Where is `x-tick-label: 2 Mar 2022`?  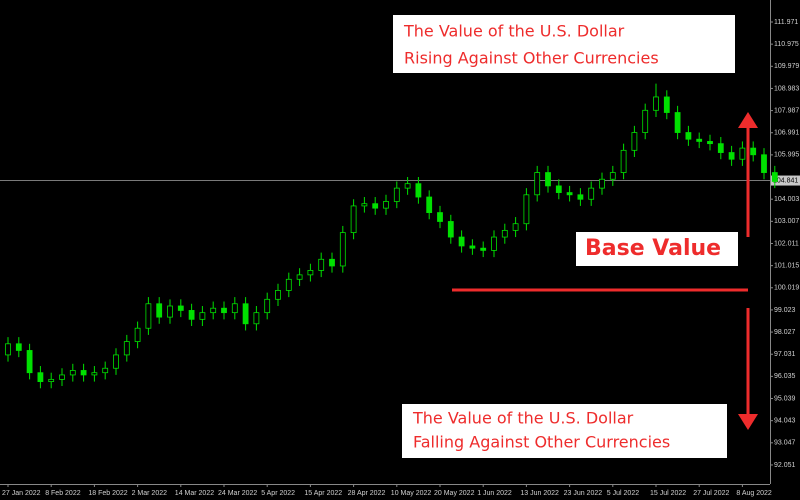
x-tick-label: 2 Mar 2022 is located at coordinates (150, 493).